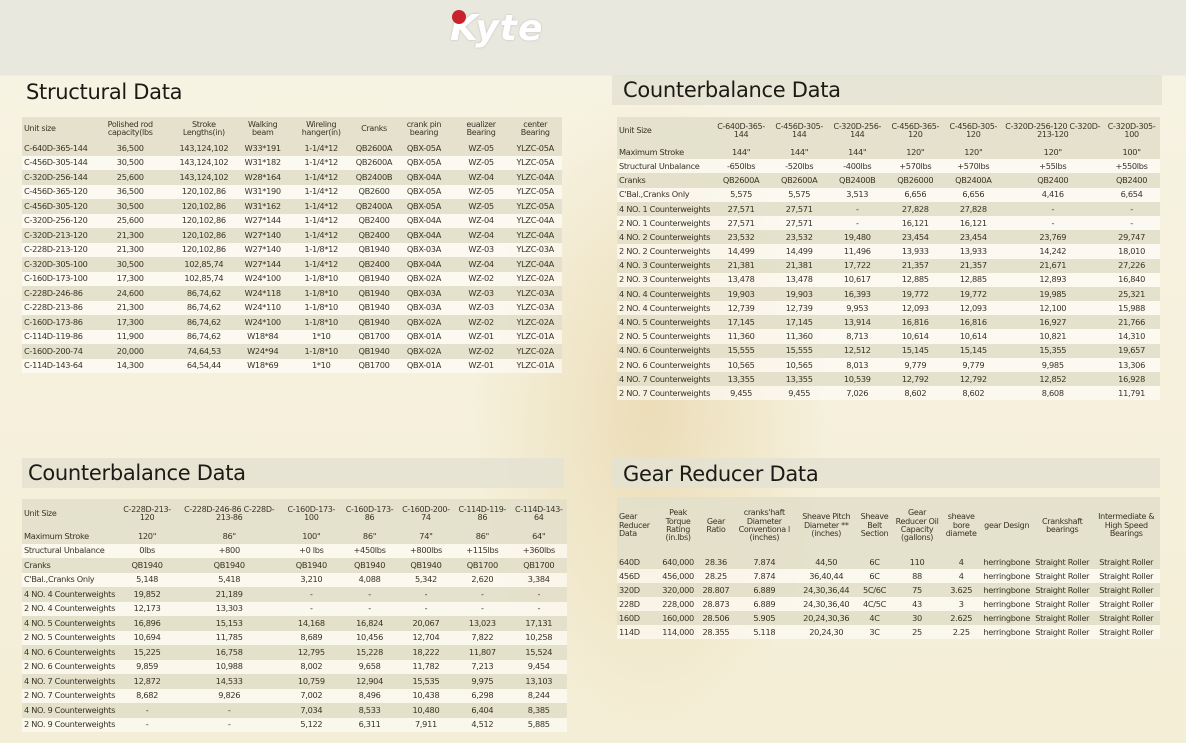 This screenshot has height=743, width=1186. I want to click on table-cell: +570lbs, so click(973, 165).